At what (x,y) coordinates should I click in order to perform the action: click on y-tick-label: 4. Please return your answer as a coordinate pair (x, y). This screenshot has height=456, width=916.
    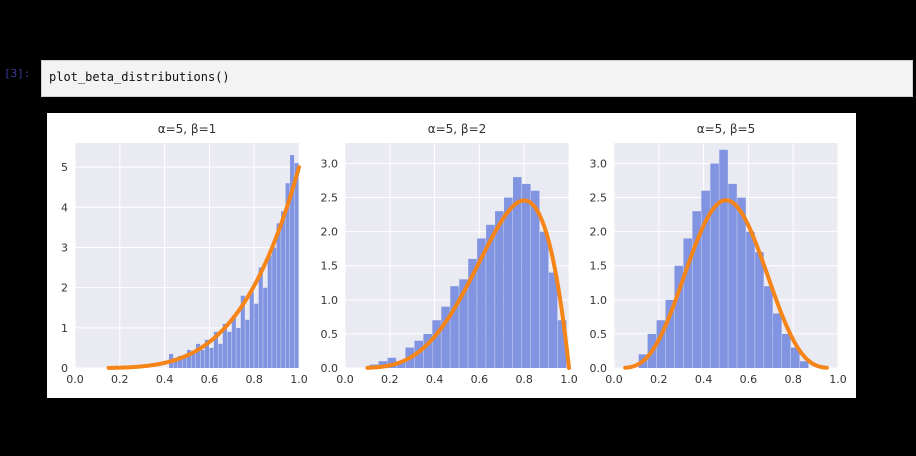
    Looking at the image, I should click on (64, 207).